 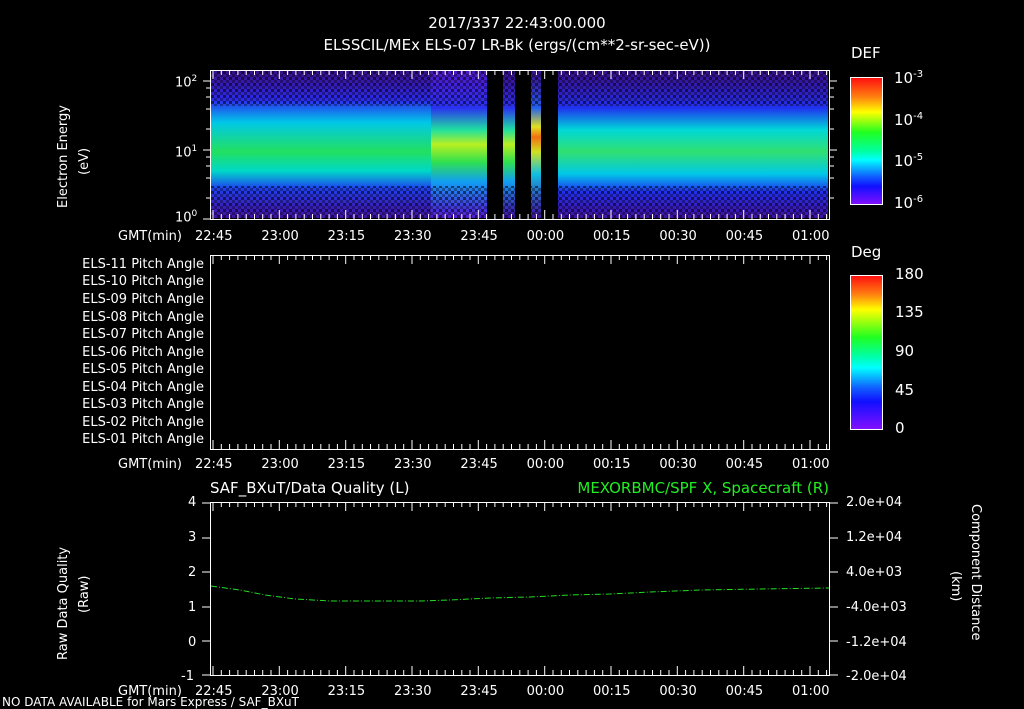 What do you see at coordinates (143, 317) in the screenshot?
I see `pitch-row-label: ELS-08 Pitch Angle` at bounding box center [143, 317].